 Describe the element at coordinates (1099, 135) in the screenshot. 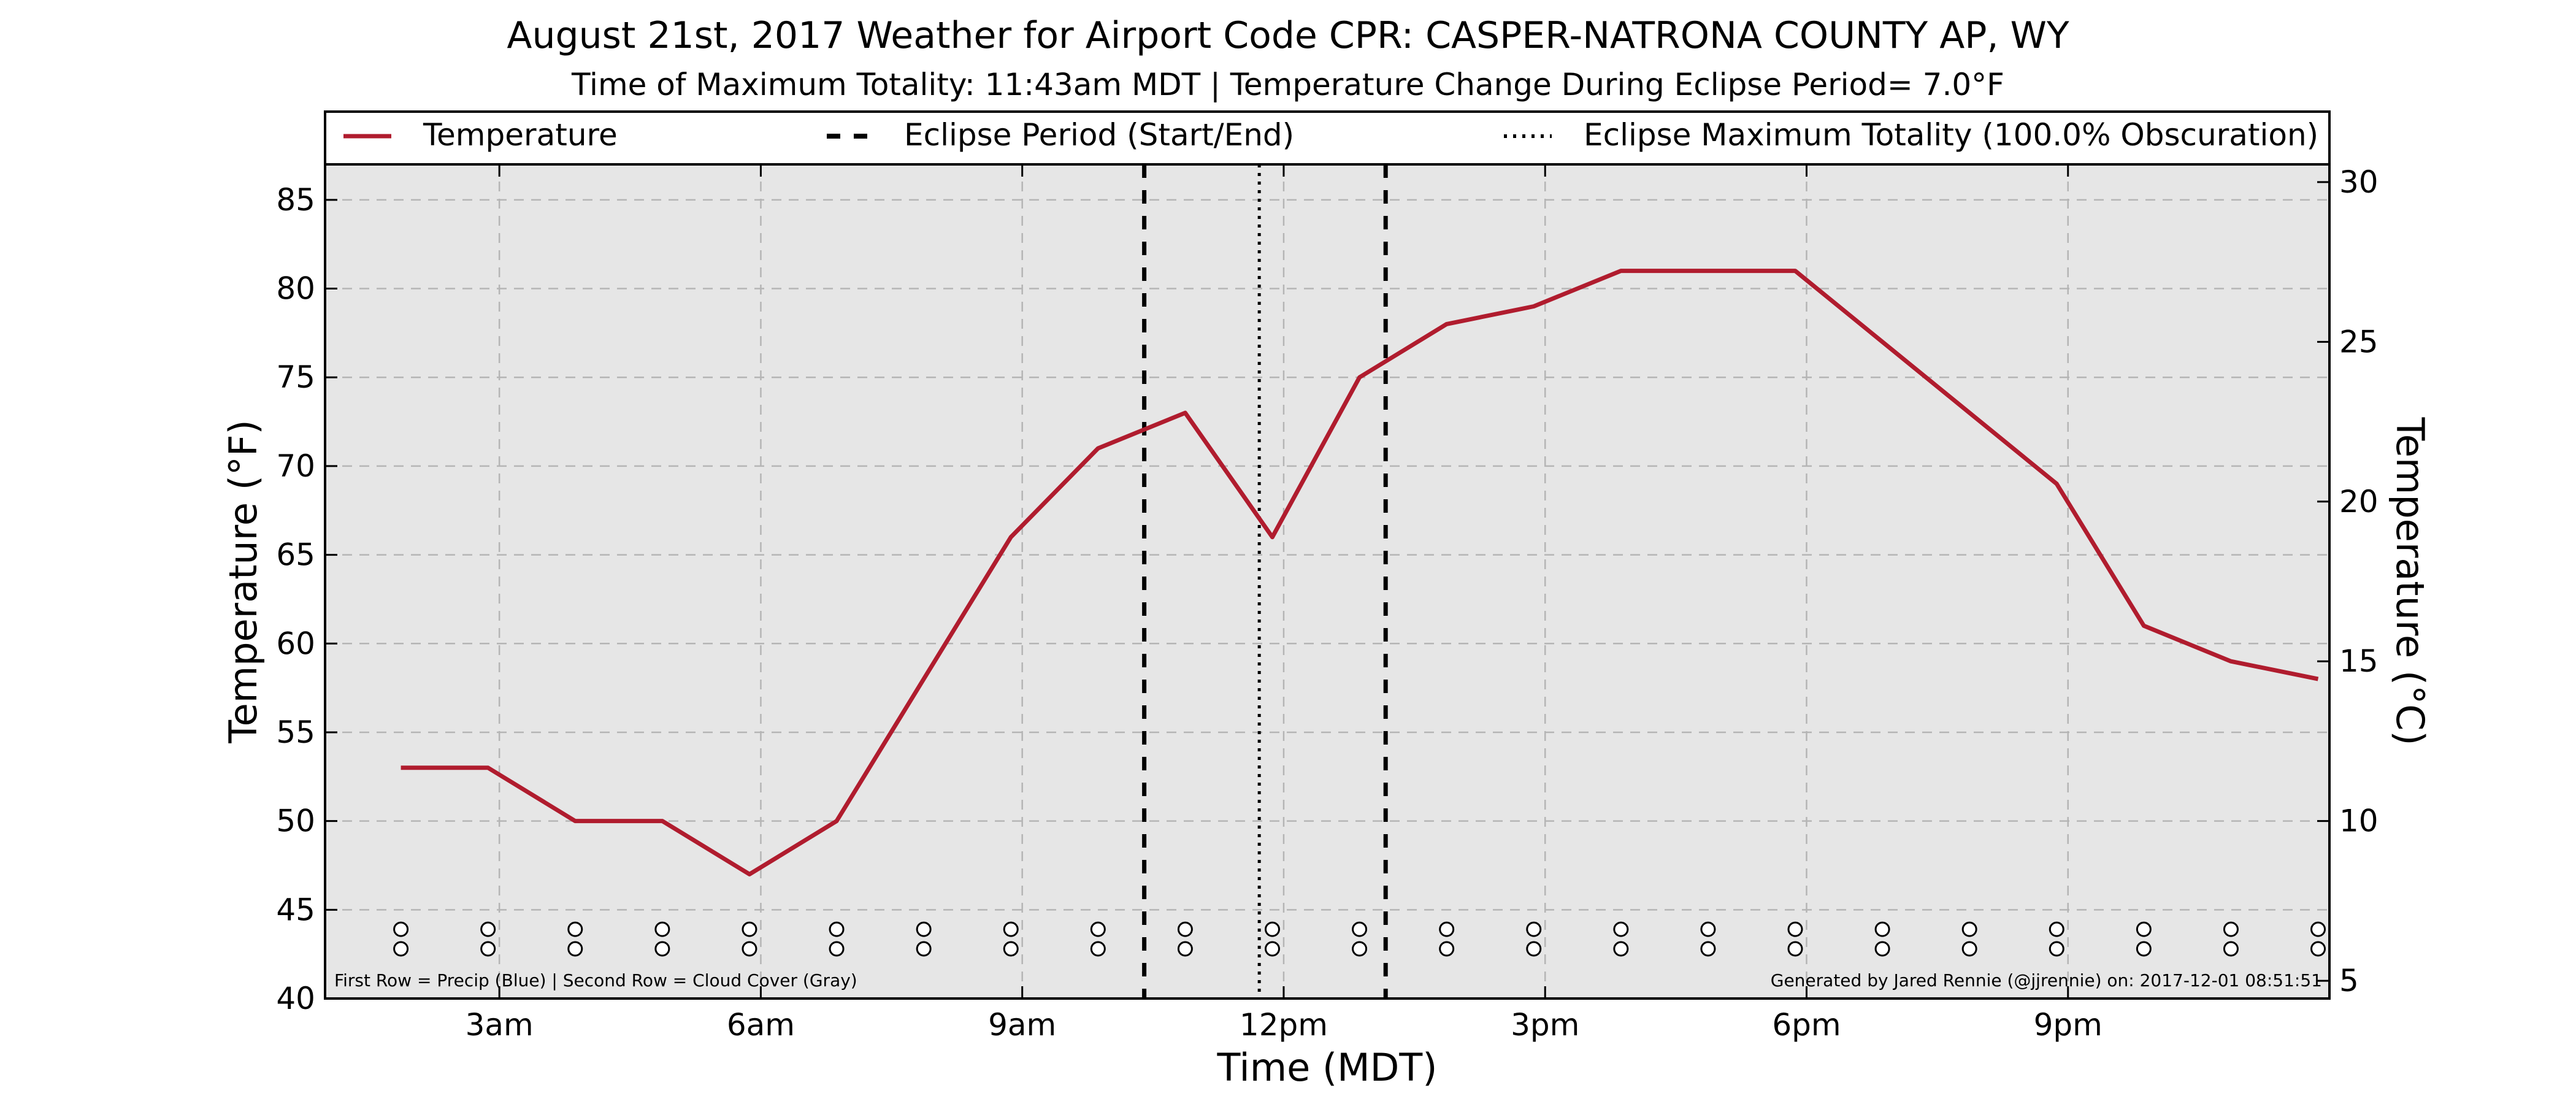

I see `legend-label-eclipse-period: Eclipse Period (Start/End)` at that location.